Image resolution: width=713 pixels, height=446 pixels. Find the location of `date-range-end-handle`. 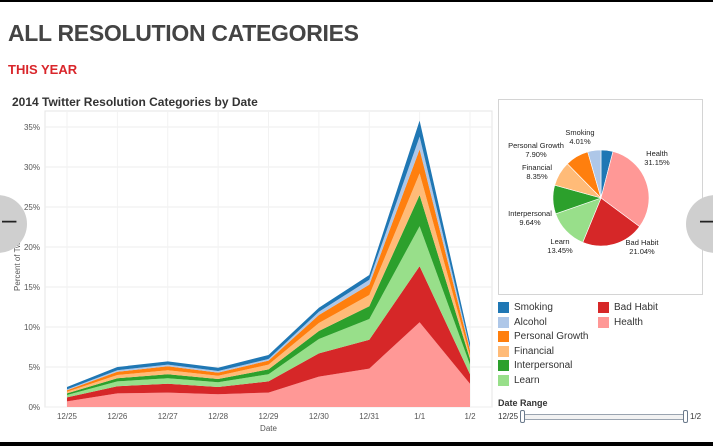

date-range-end-handle is located at coordinates (685, 416).